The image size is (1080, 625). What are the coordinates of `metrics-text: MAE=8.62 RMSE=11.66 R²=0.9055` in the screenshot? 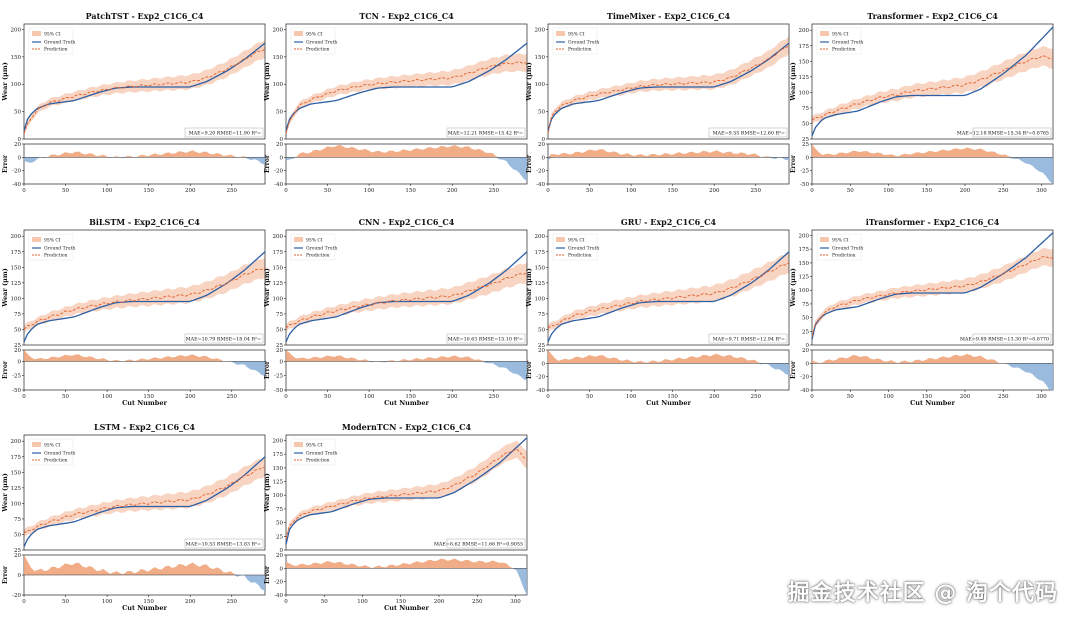 It's located at (478, 545).